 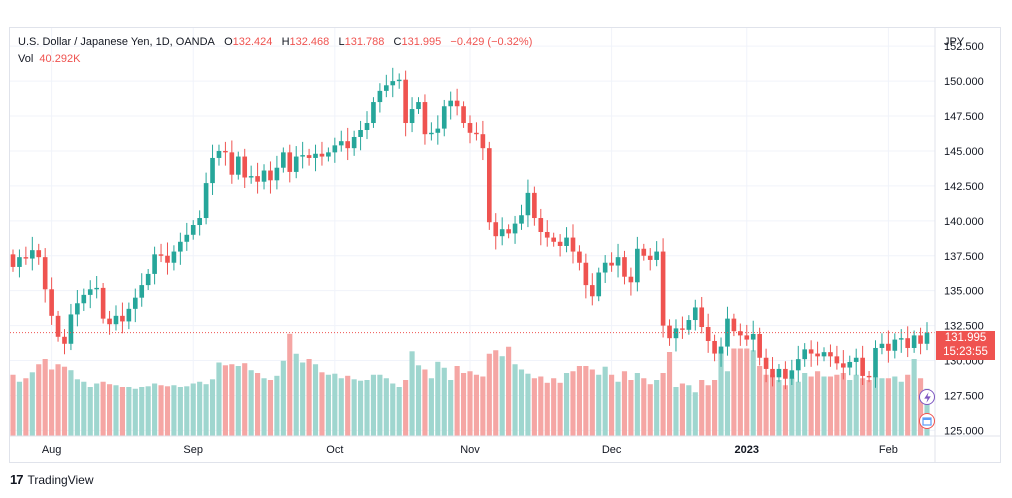 What do you see at coordinates (60, 479) in the screenshot?
I see `footer-brand: TradingView` at bounding box center [60, 479].